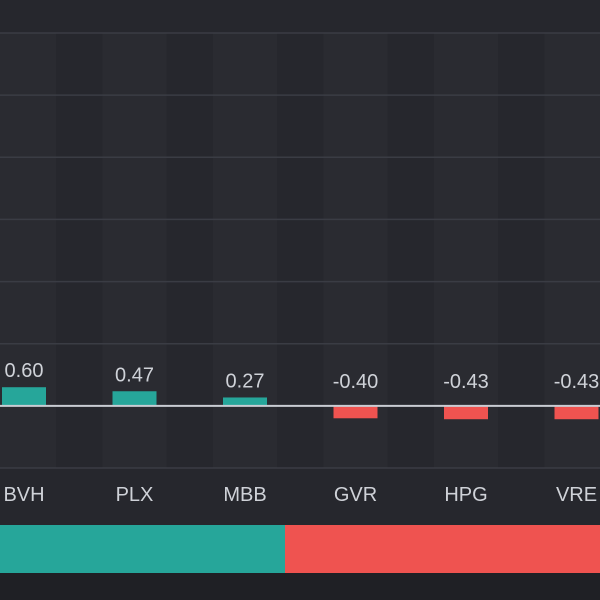 The width and height of the screenshot is (600, 600). Describe the element at coordinates (134, 398) in the screenshot. I see `bar-plx` at that location.